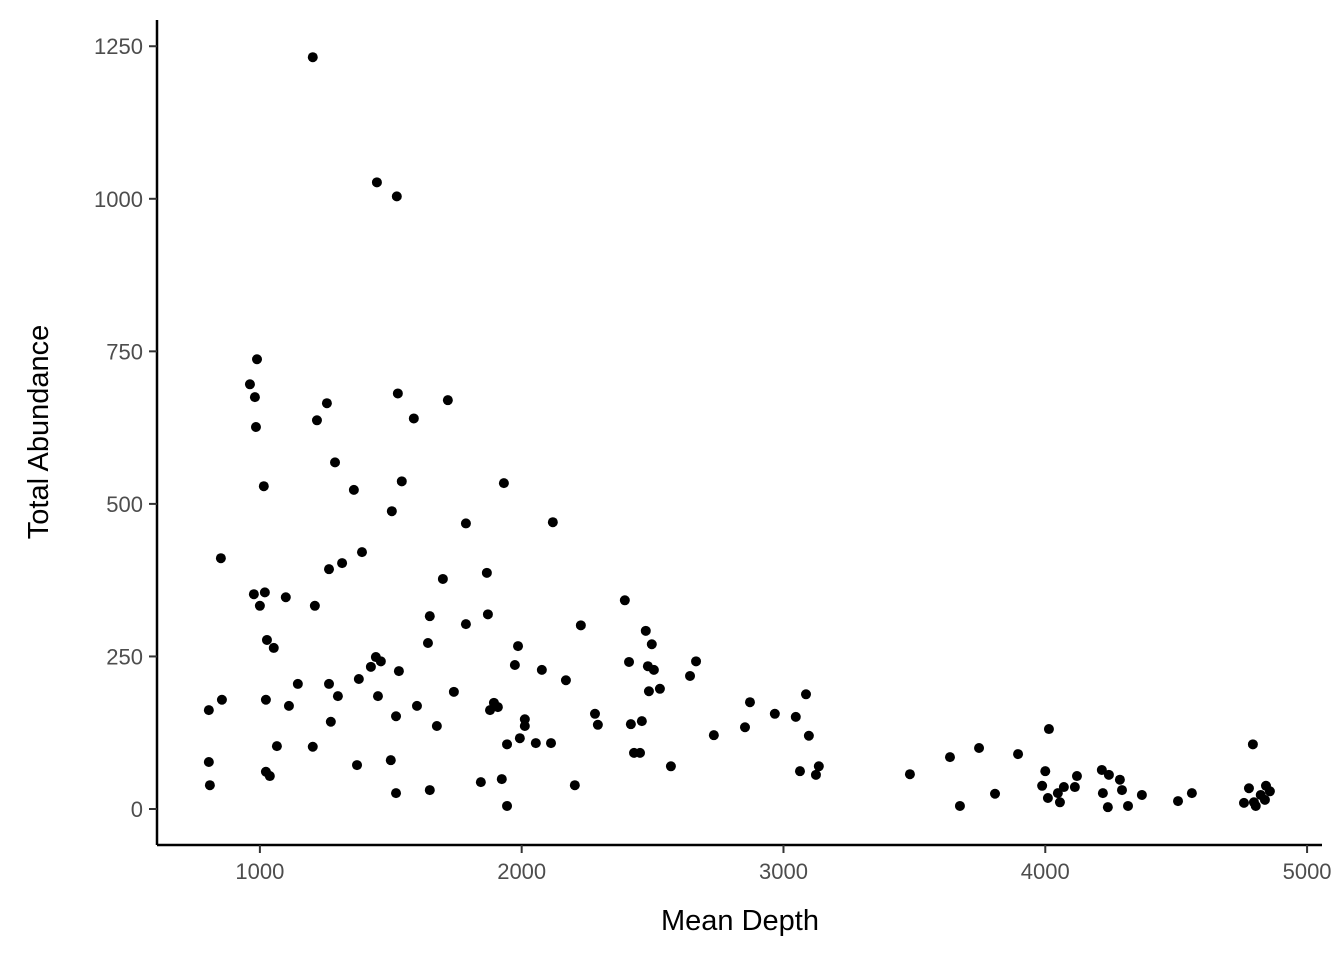 The height and width of the screenshot is (960, 1344). Describe the element at coordinates (783, 871) in the screenshot. I see `x-tick-label: 3000` at that location.